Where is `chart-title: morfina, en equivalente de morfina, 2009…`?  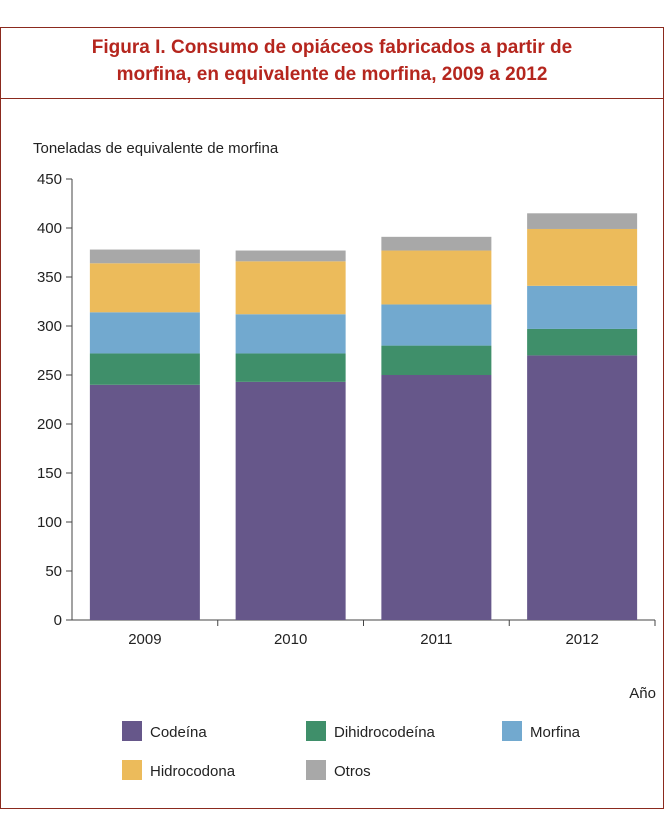 chart-title: morfina, en equivalente de morfina, 2009… is located at coordinates (332, 74).